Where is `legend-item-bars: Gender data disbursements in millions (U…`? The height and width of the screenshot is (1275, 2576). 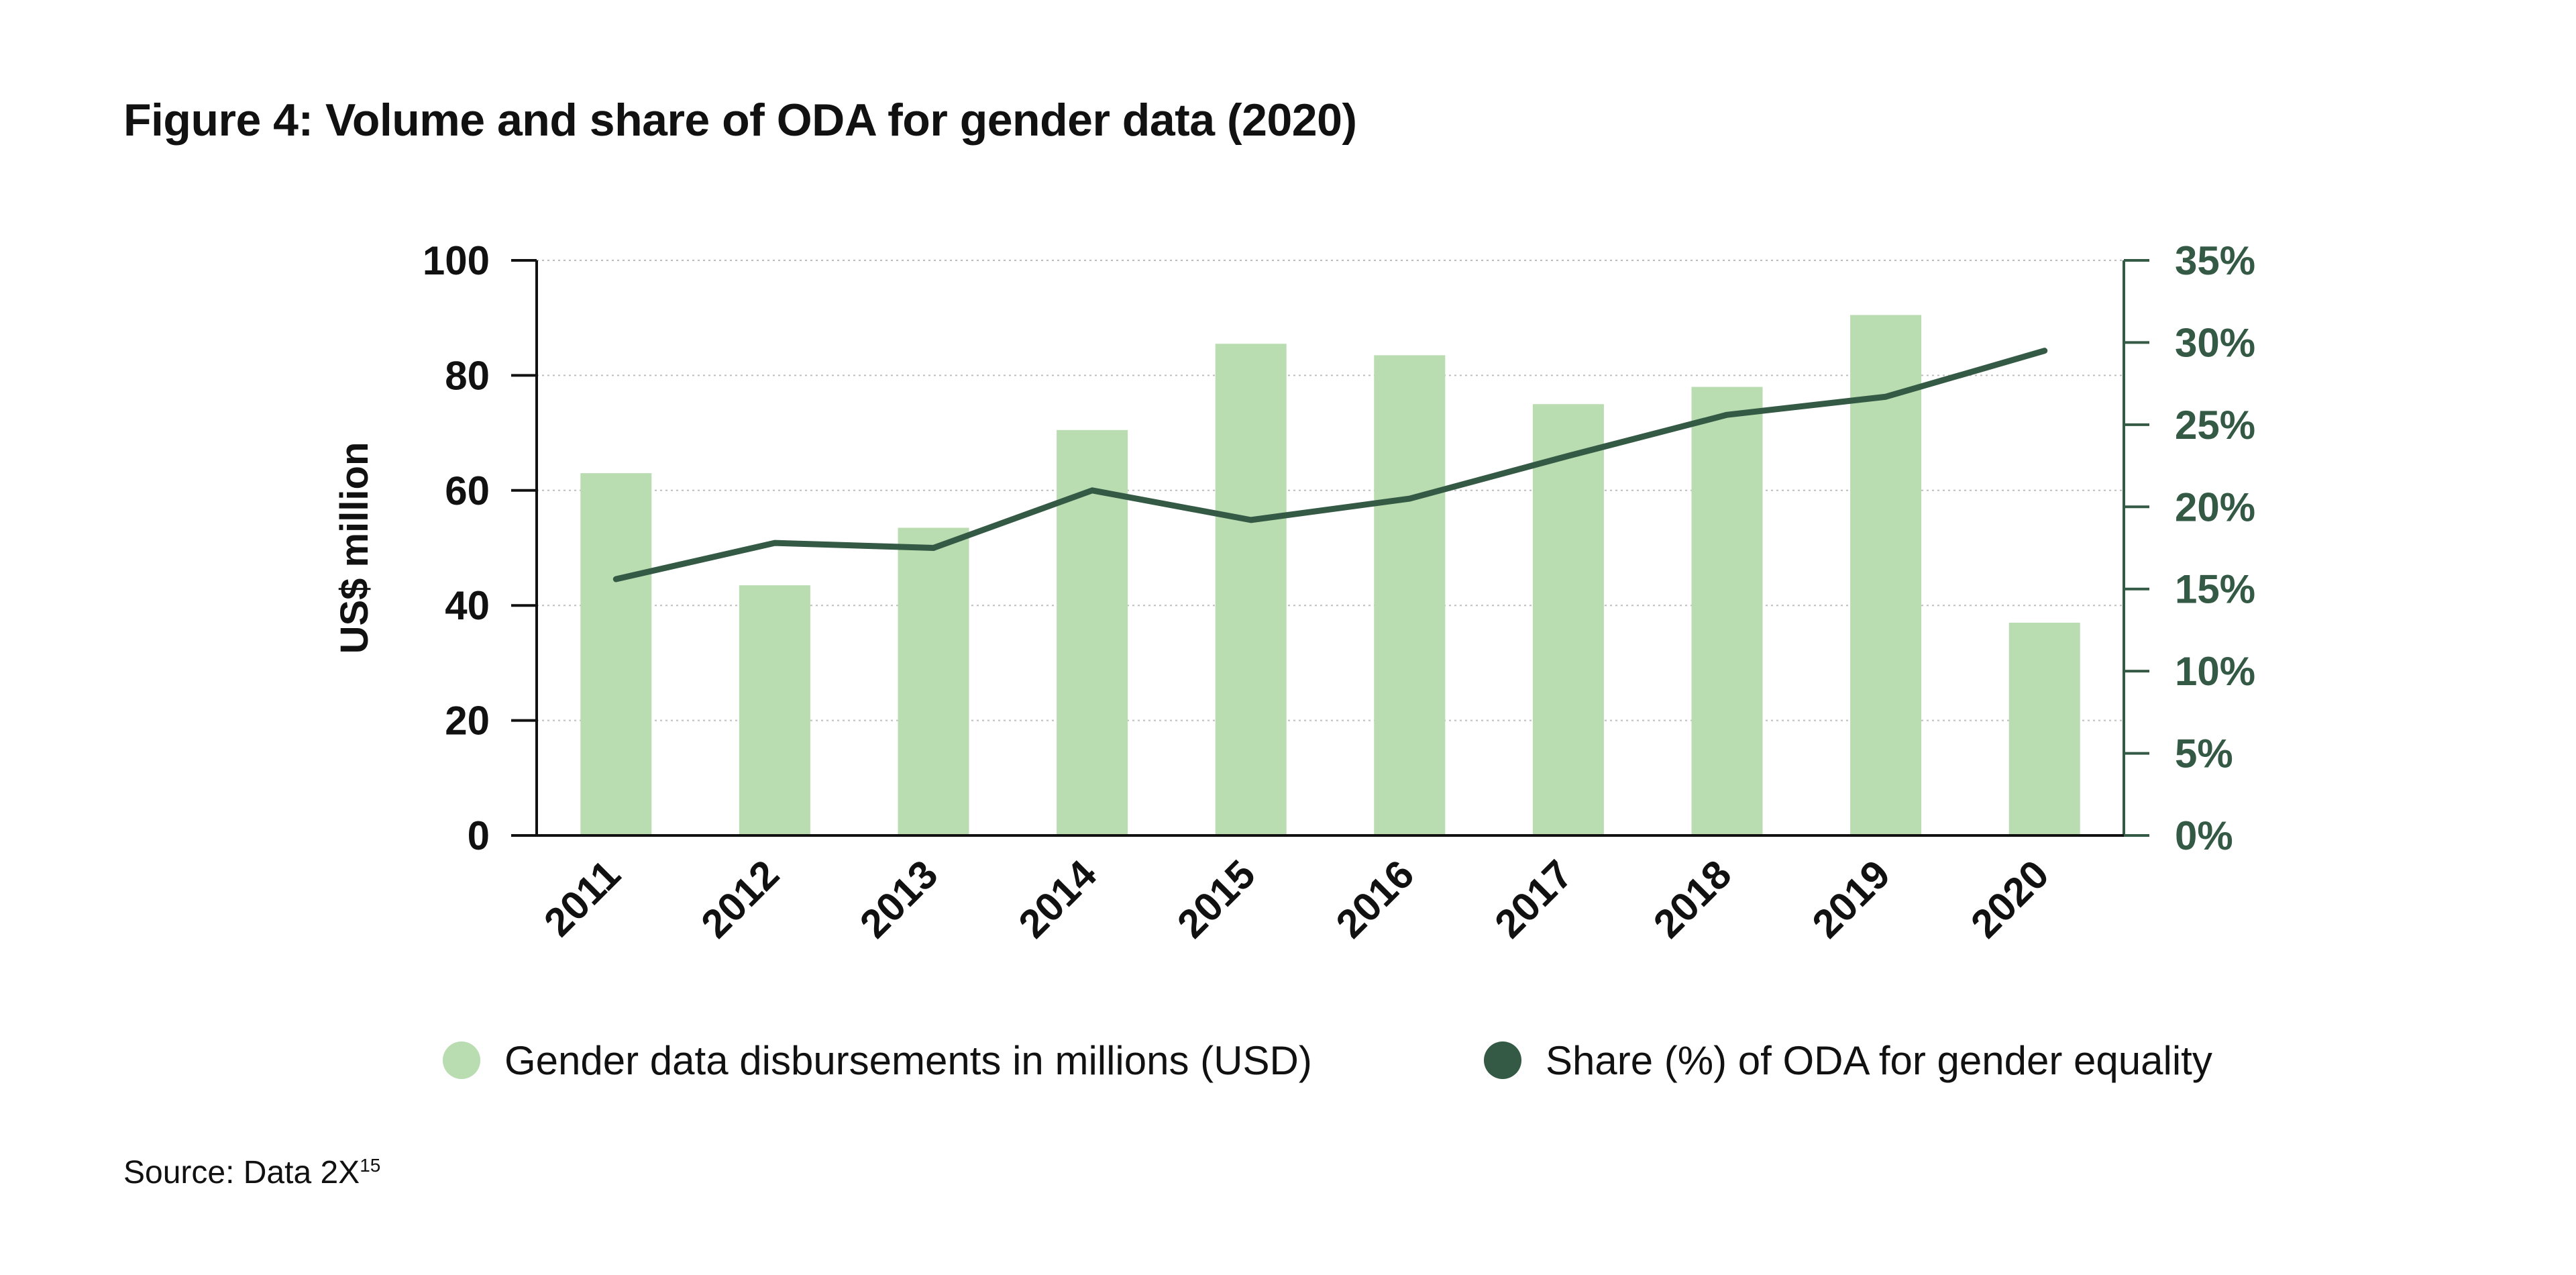
legend-item-bars: Gender data disbursements in millions (U… is located at coordinates (877, 1060).